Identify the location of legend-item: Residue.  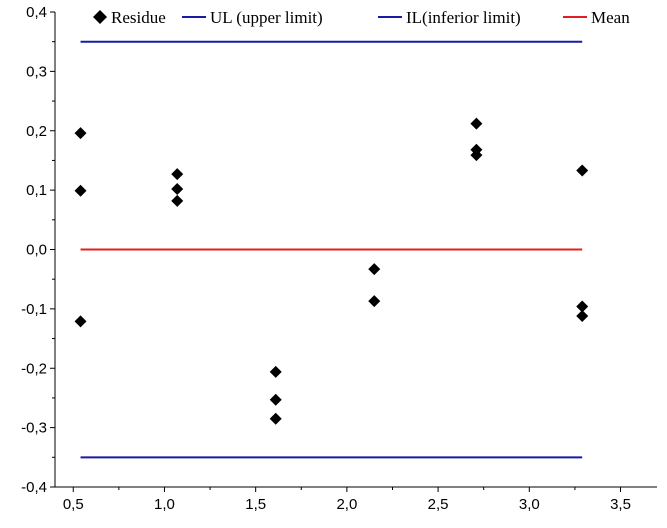
(129, 17).